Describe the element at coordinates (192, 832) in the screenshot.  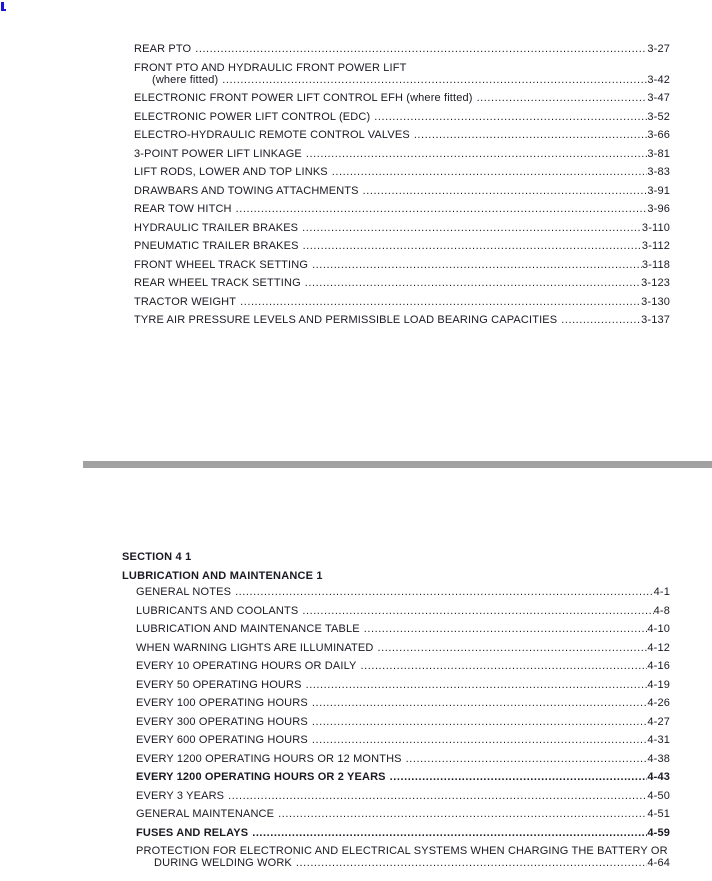
I see `toc-entry-label: FUSES AND RELAYS` at that location.